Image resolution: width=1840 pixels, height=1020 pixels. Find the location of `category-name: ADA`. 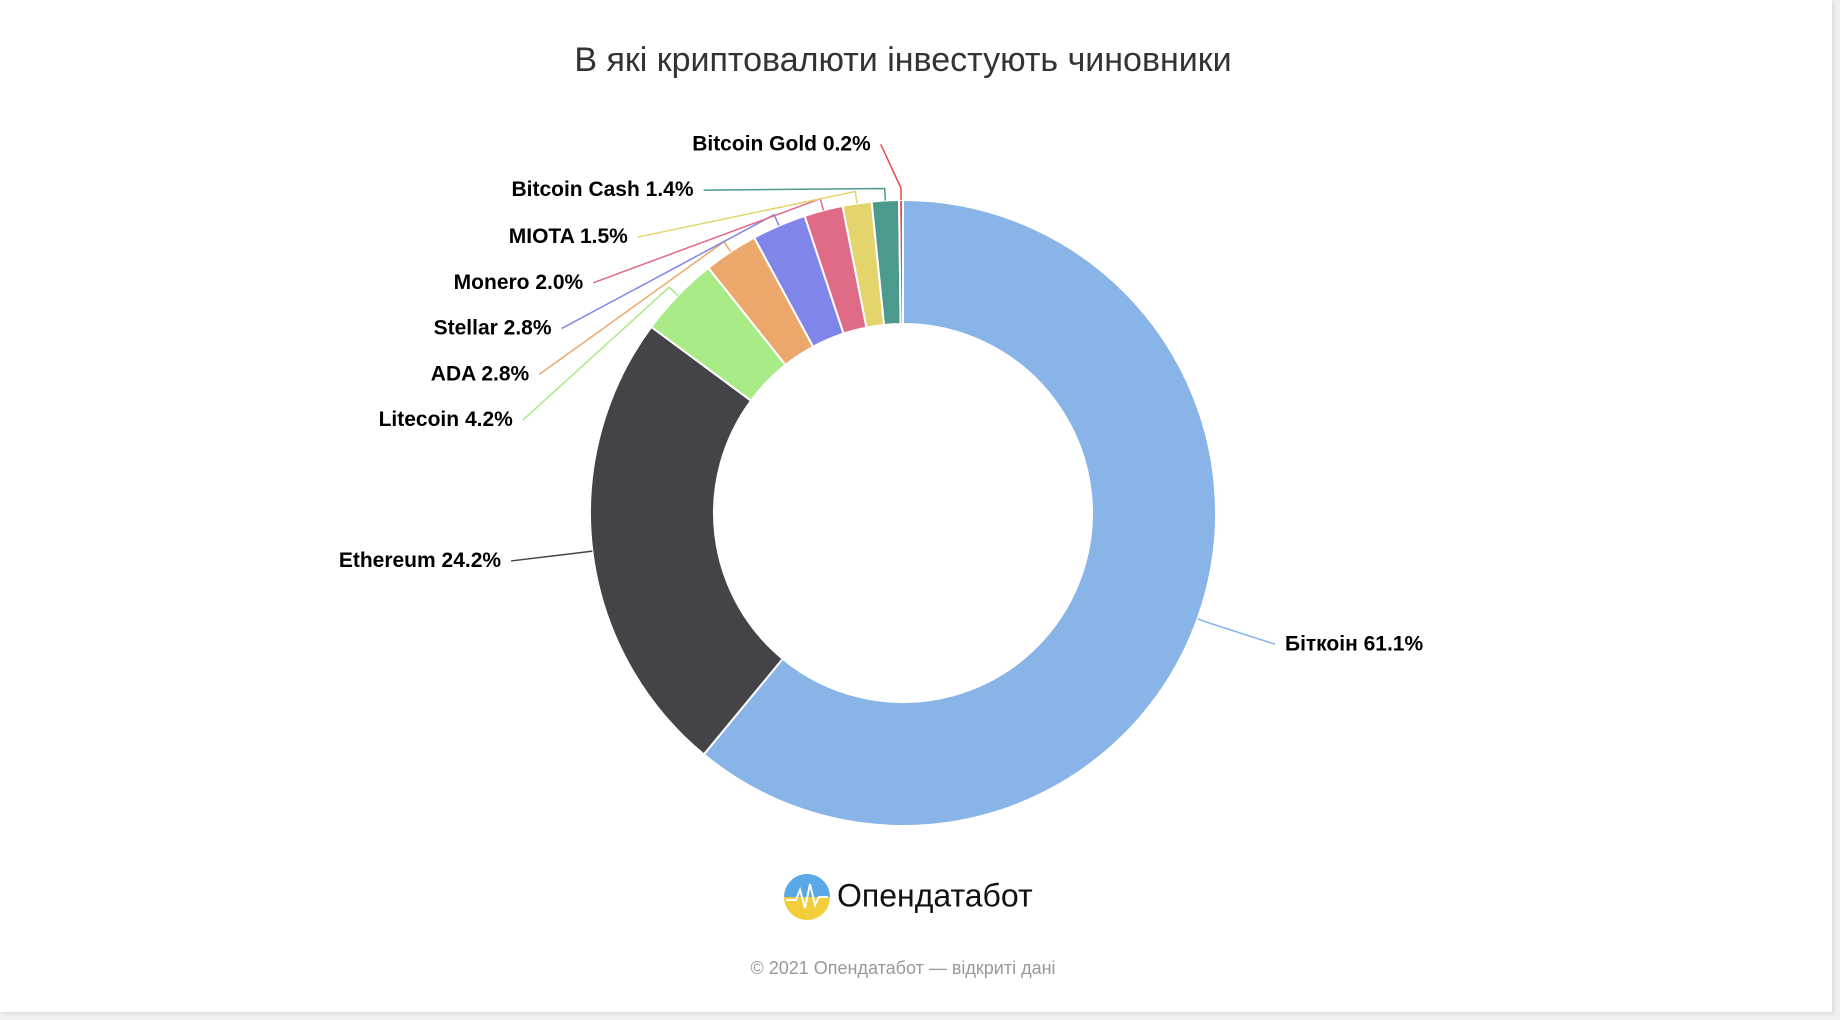

category-name: ADA is located at coordinates (453, 373).